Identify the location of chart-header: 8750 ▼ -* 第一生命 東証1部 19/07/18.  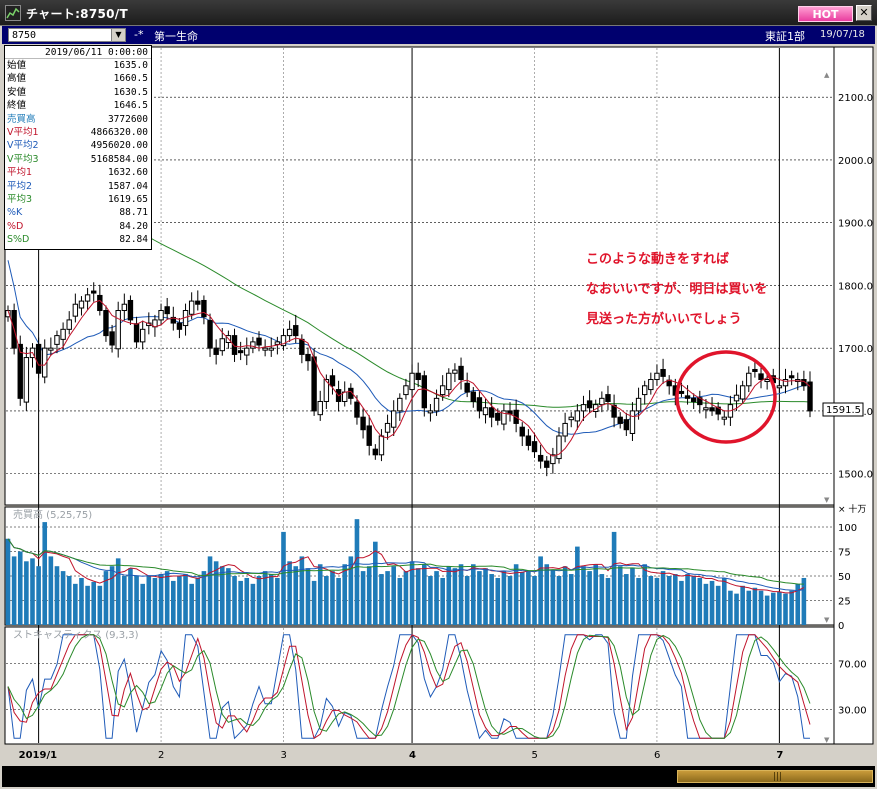
(438, 35).